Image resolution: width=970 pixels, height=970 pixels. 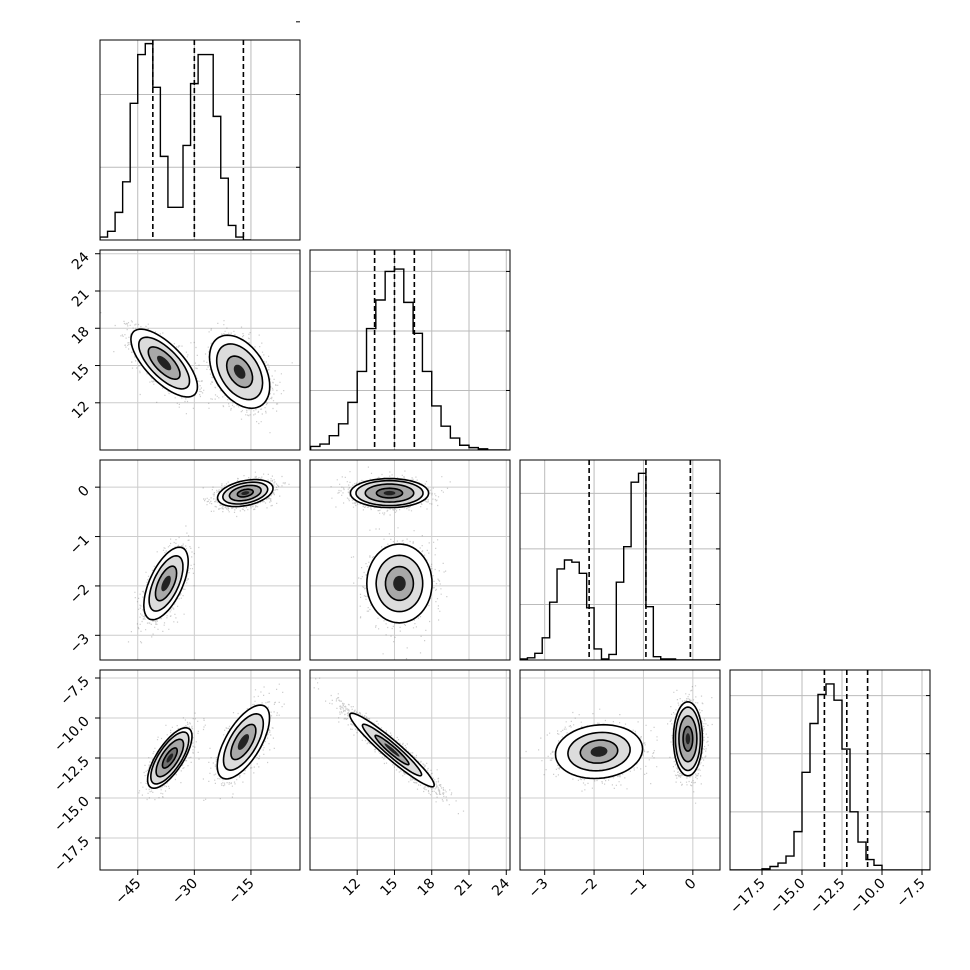 I want to click on x-tick-label: −17.5, so click(x=748, y=897).